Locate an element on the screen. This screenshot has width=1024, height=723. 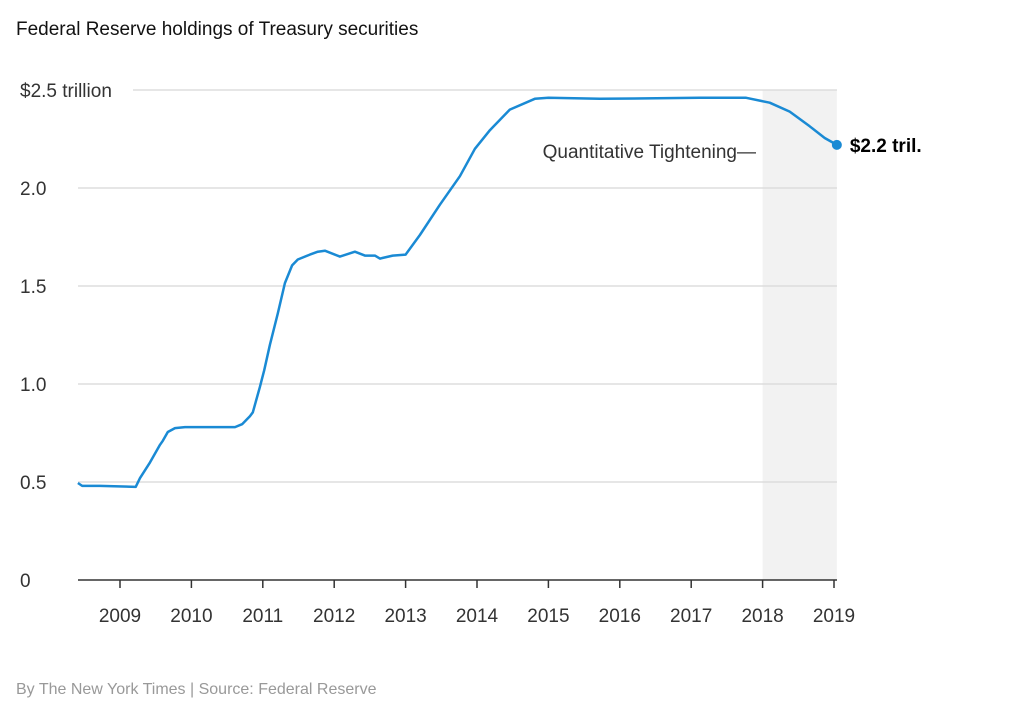
x-tick-label: 2017 is located at coordinates (691, 616).